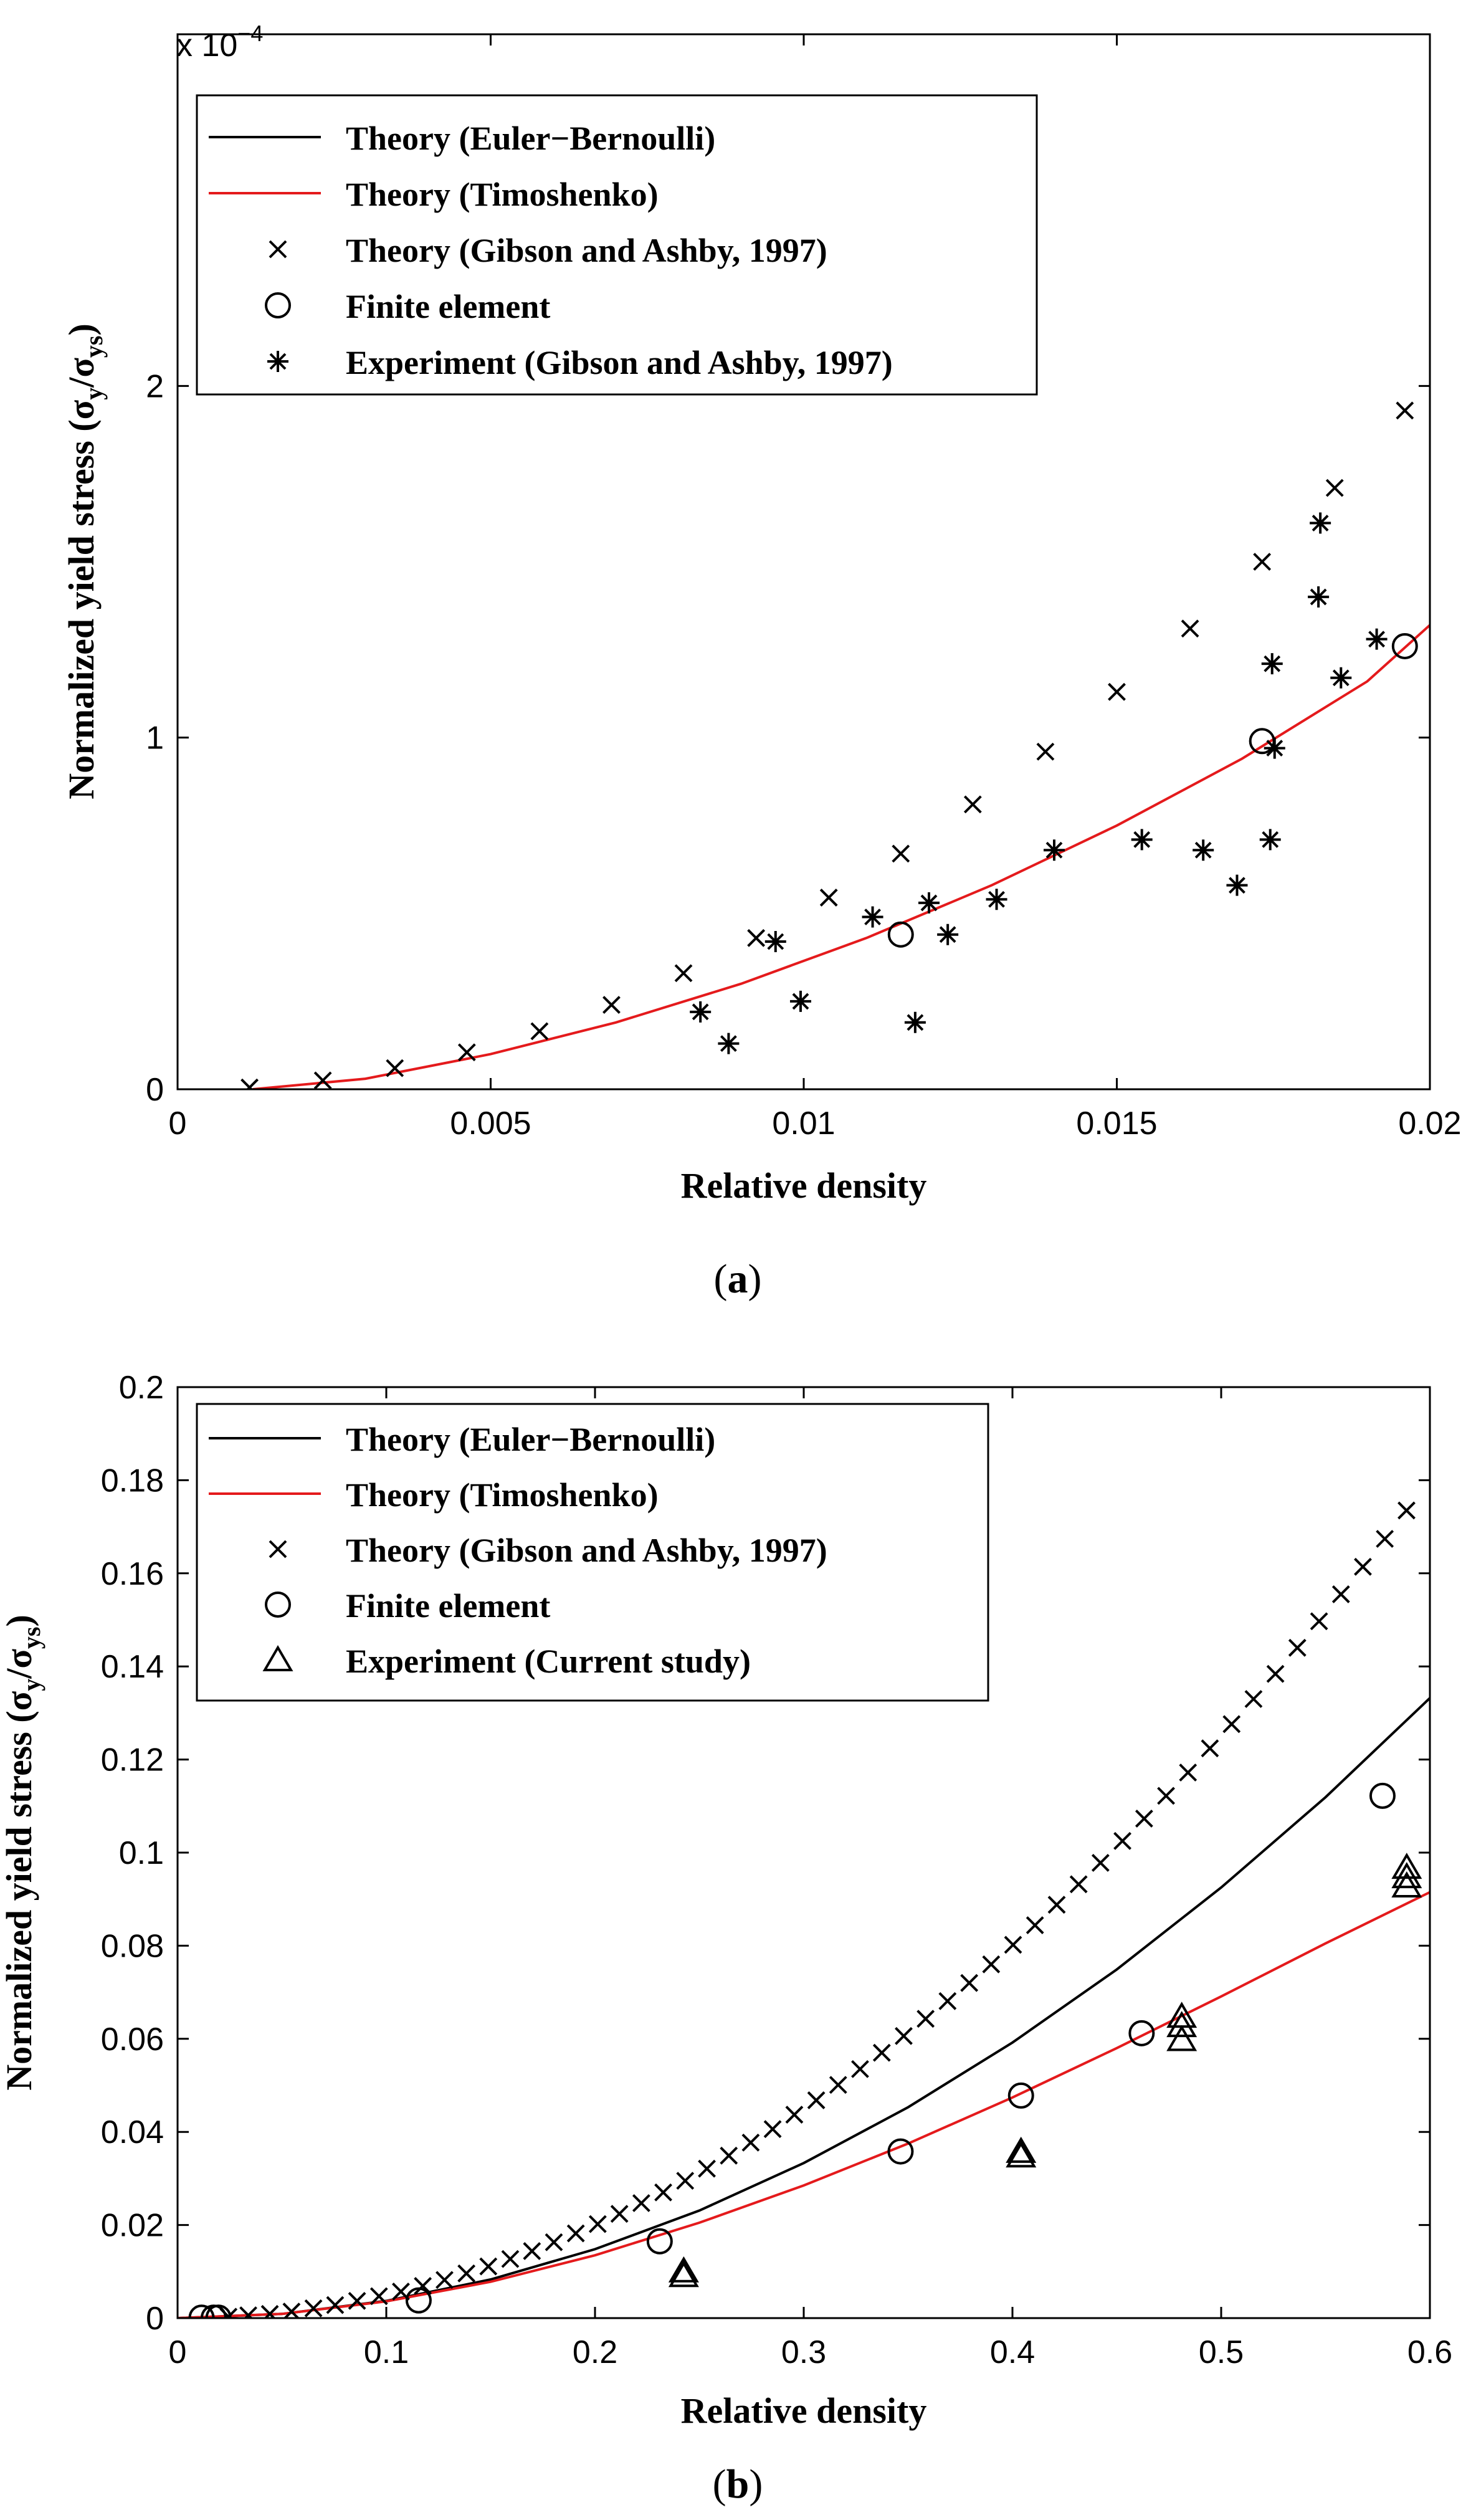  Describe the element at coordinates (155, 1090) in the screenshot. I see `y-tick-label-a: 0` at that location.